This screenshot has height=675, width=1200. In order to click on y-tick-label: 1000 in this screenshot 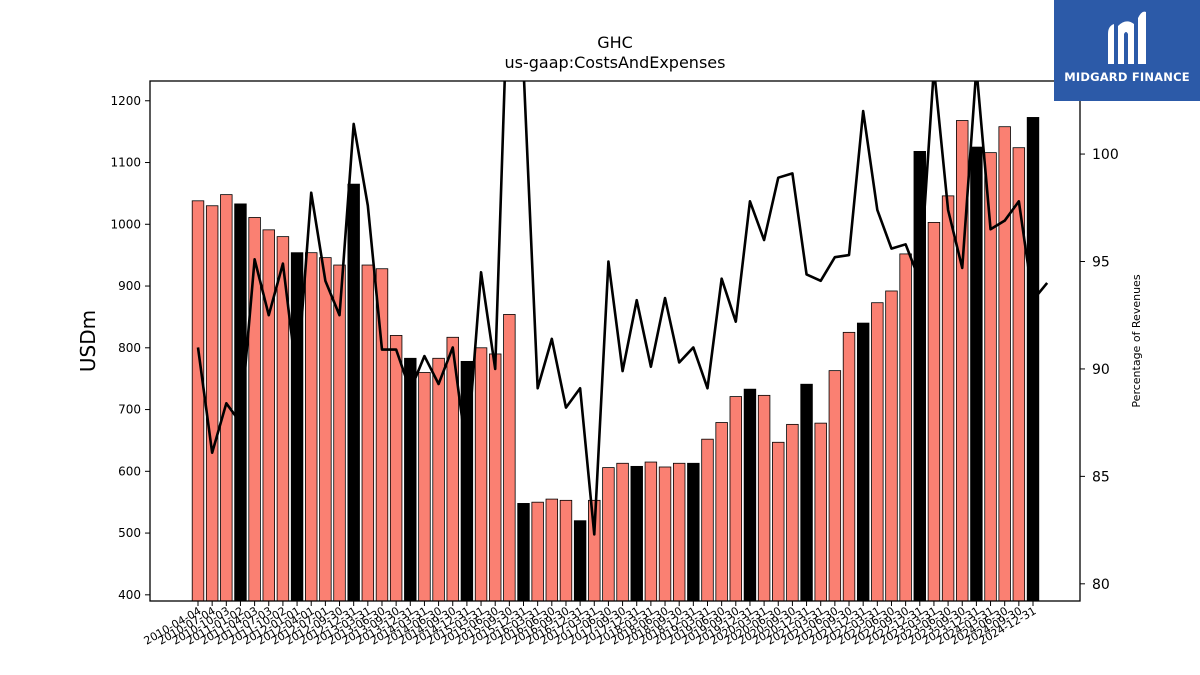, I will do `click(125, 224)`.